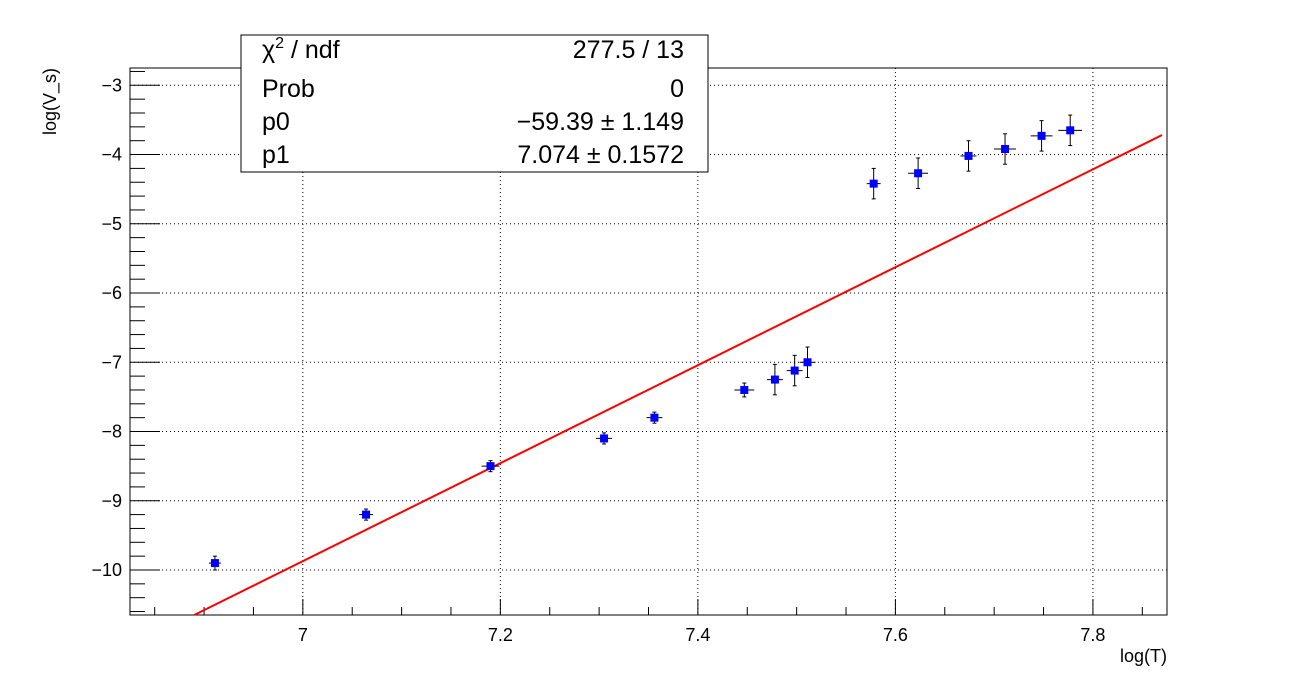 This screenshot has width=1297, height=684. I want to click on y-axis-title: log(V_s), so click(50, 101).